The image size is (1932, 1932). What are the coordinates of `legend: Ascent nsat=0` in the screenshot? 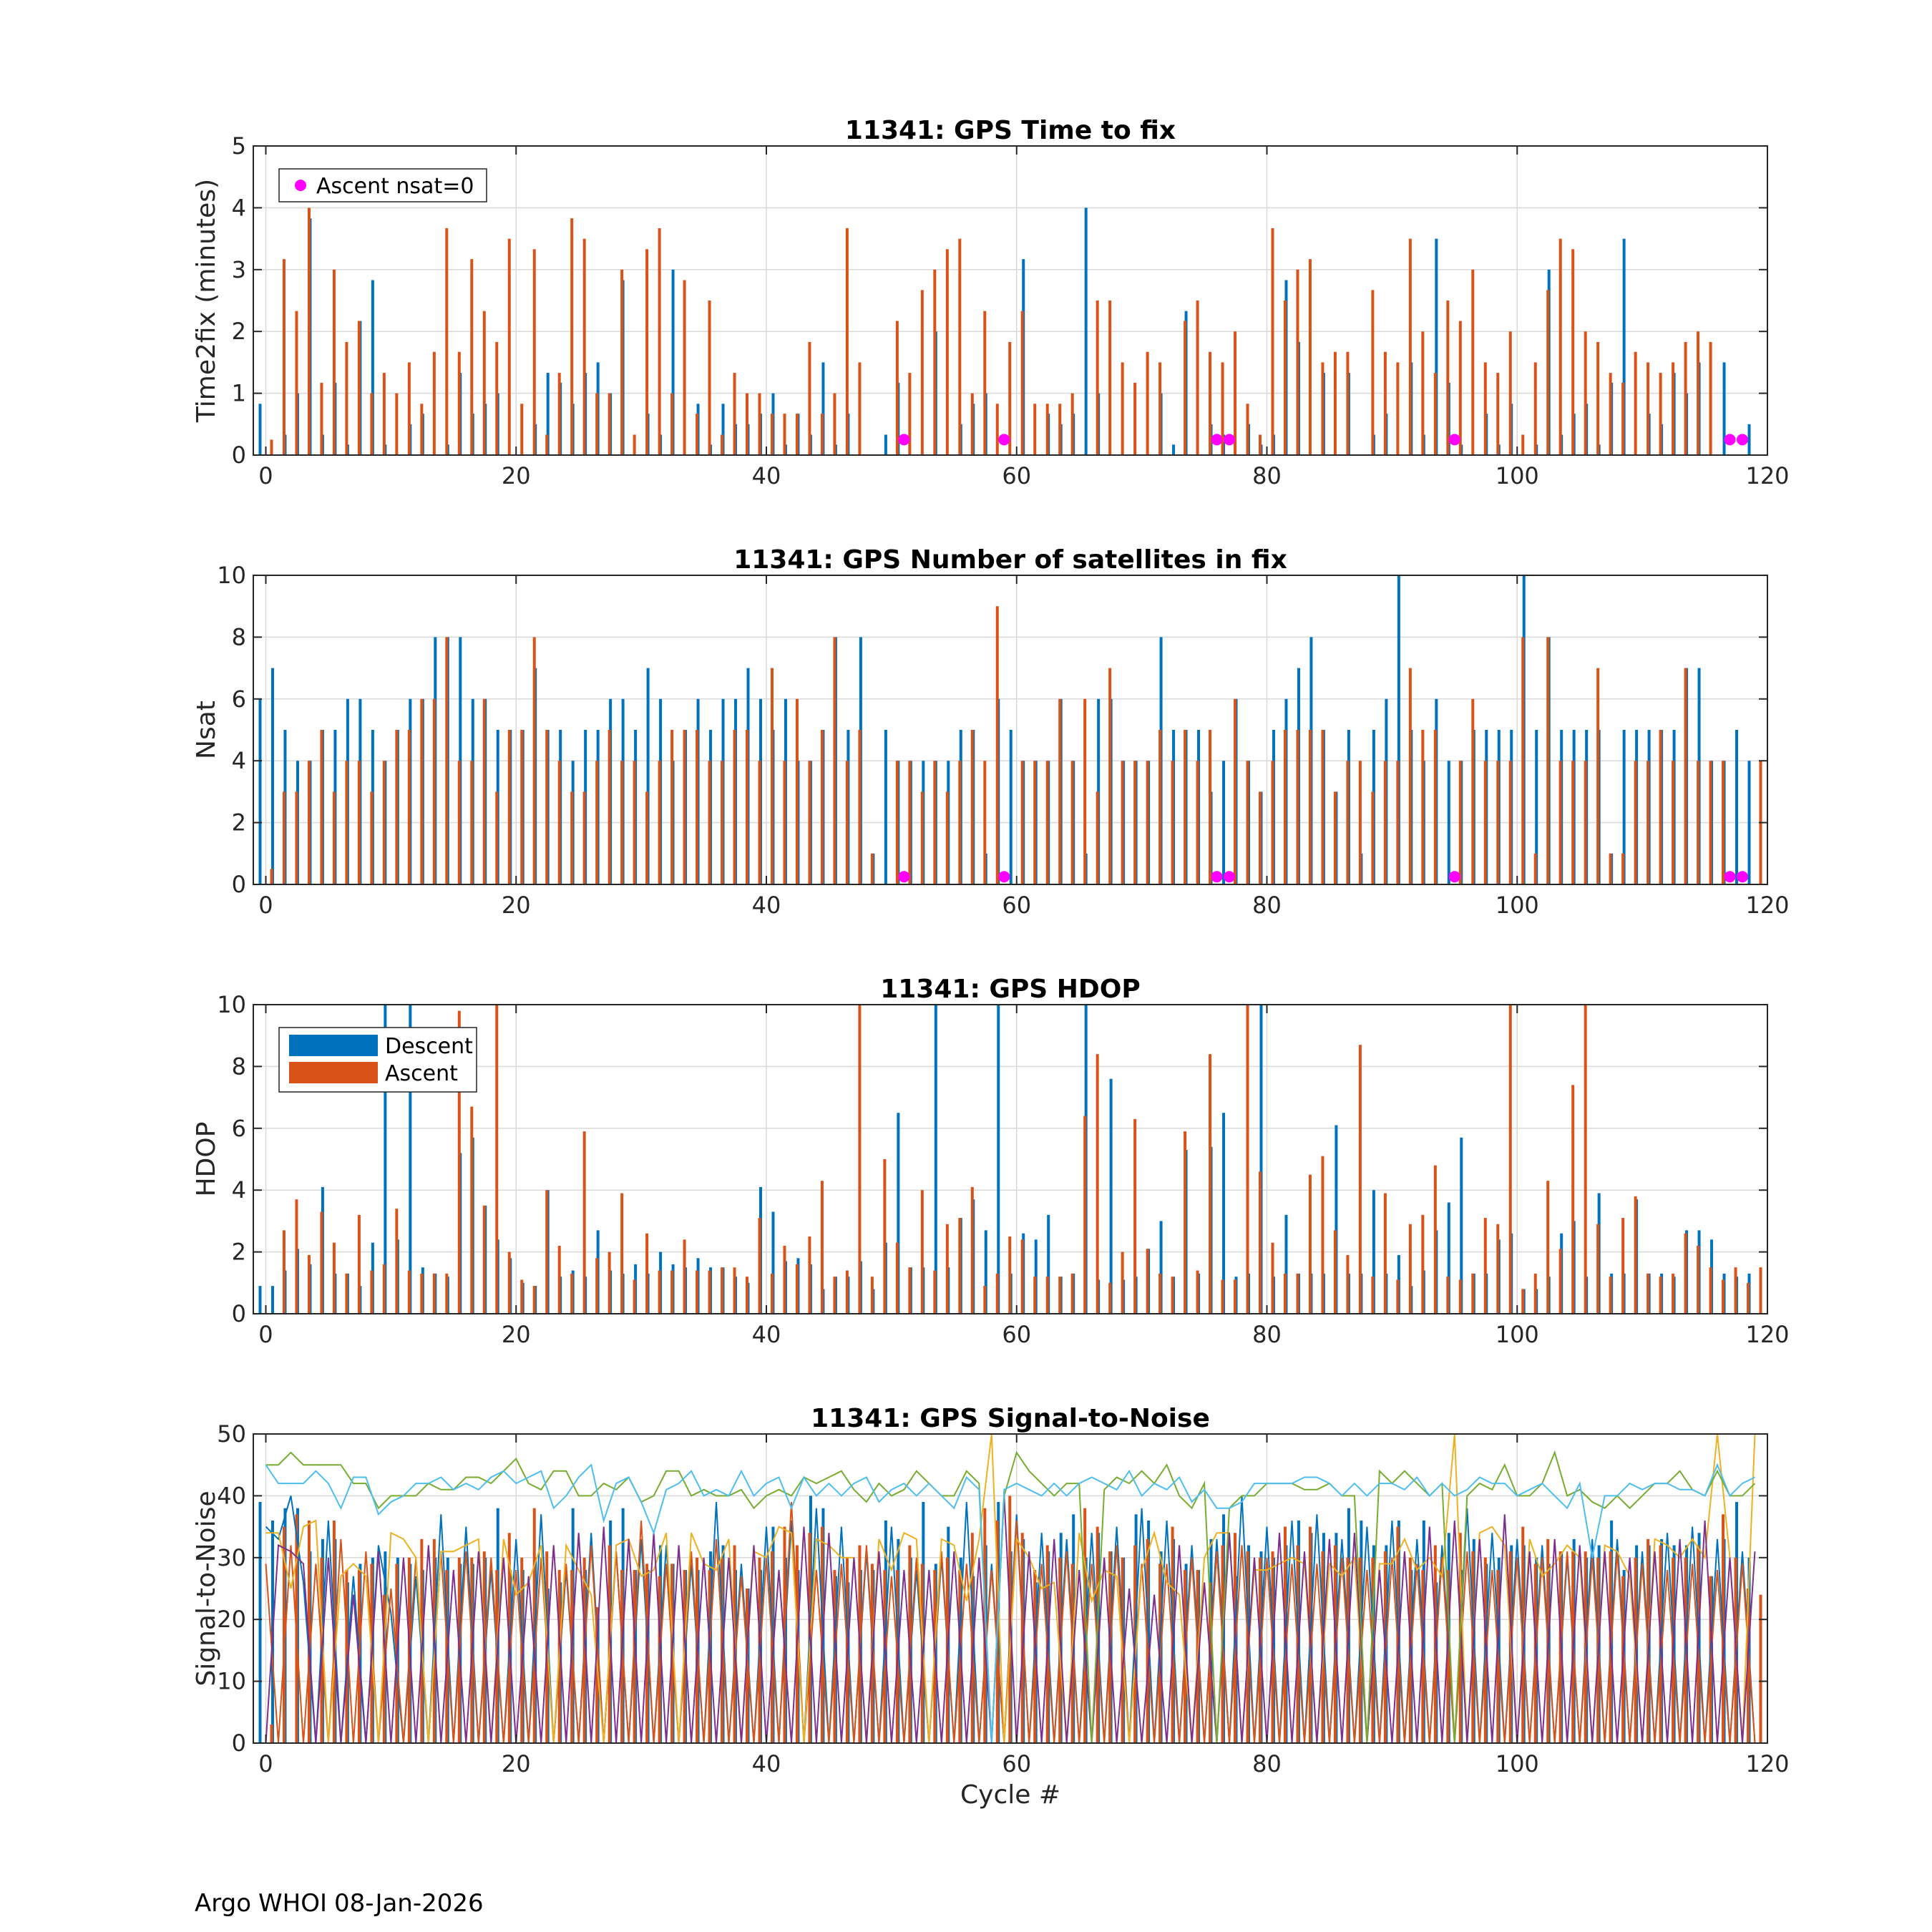 It's located at (382, 185).